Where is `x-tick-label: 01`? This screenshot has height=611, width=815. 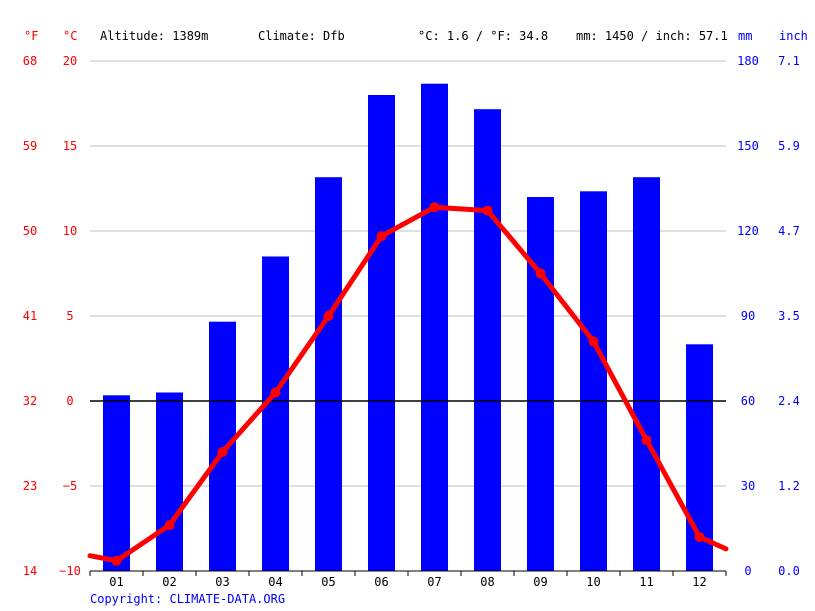
x-tick-label: 01 is located at coordinates (116, 582).